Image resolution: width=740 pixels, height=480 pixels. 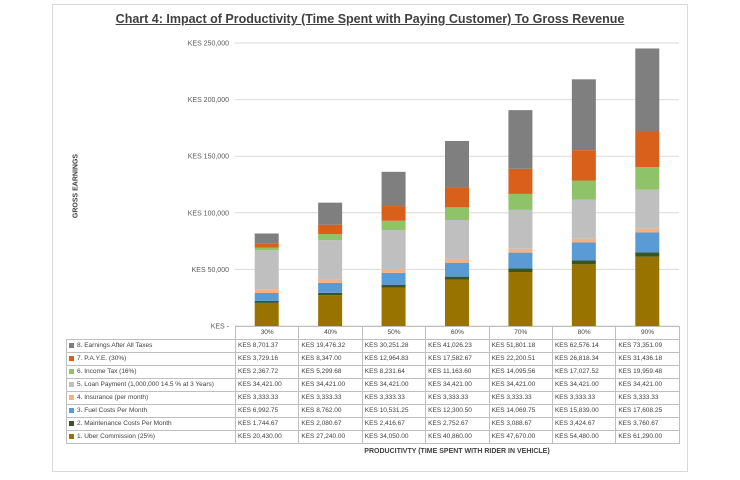 What do you see at coordinates (102, 358) in the screenshot?
I see `series-name: 7. P.A.Y.E. (30%)` at bounding box center [102, 358].